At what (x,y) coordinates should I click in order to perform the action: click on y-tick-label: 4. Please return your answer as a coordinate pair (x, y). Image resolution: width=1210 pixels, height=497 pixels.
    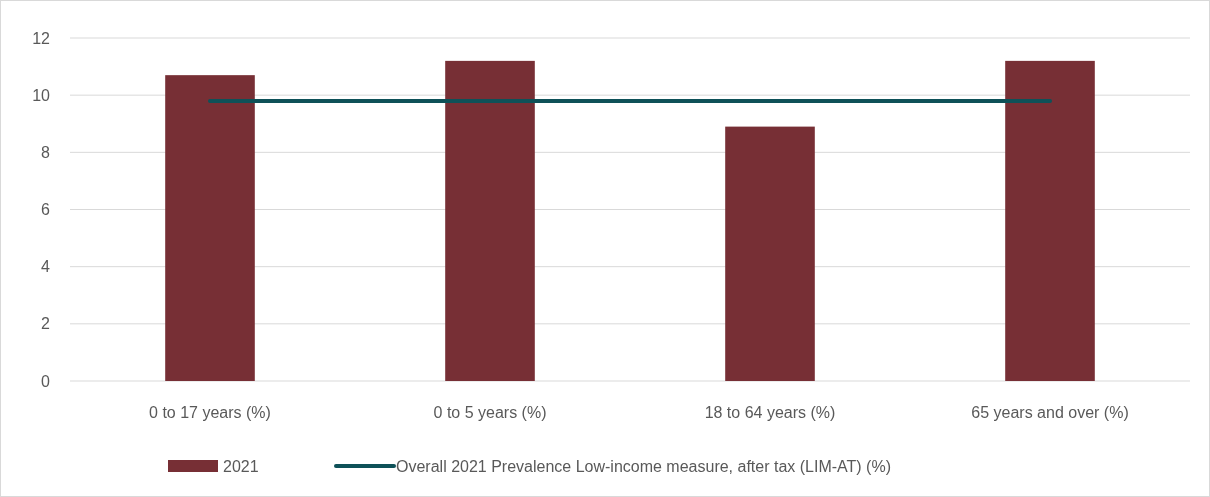
    Looking at the image, I should click on (46, 267).